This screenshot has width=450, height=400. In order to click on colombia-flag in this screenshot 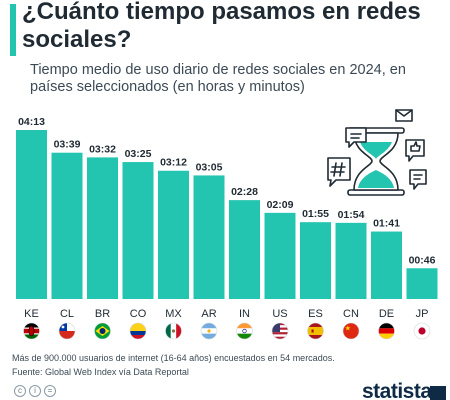, I will do `click(138, 331)`.